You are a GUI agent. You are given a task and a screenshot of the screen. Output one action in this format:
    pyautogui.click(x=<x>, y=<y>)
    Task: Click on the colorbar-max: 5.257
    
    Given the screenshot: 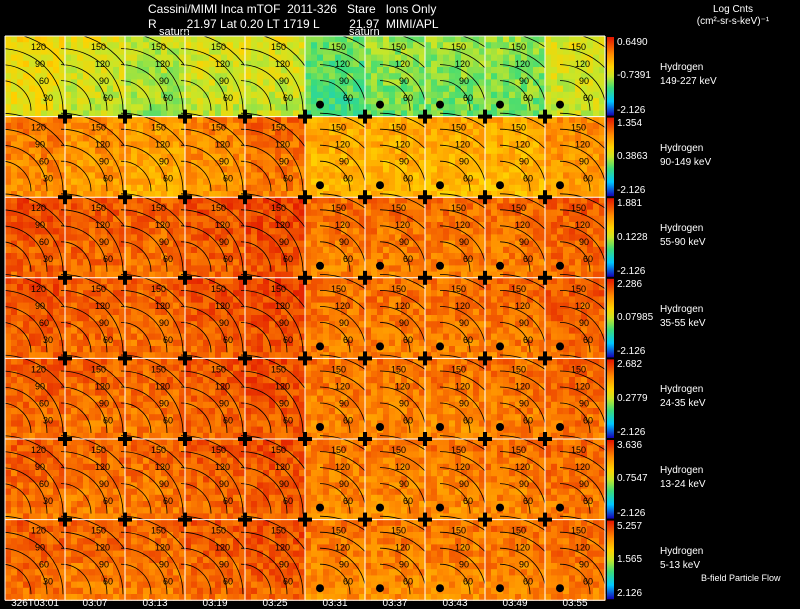 What is the action you would take?
    pyautogui.click(x=630, y=526)
    